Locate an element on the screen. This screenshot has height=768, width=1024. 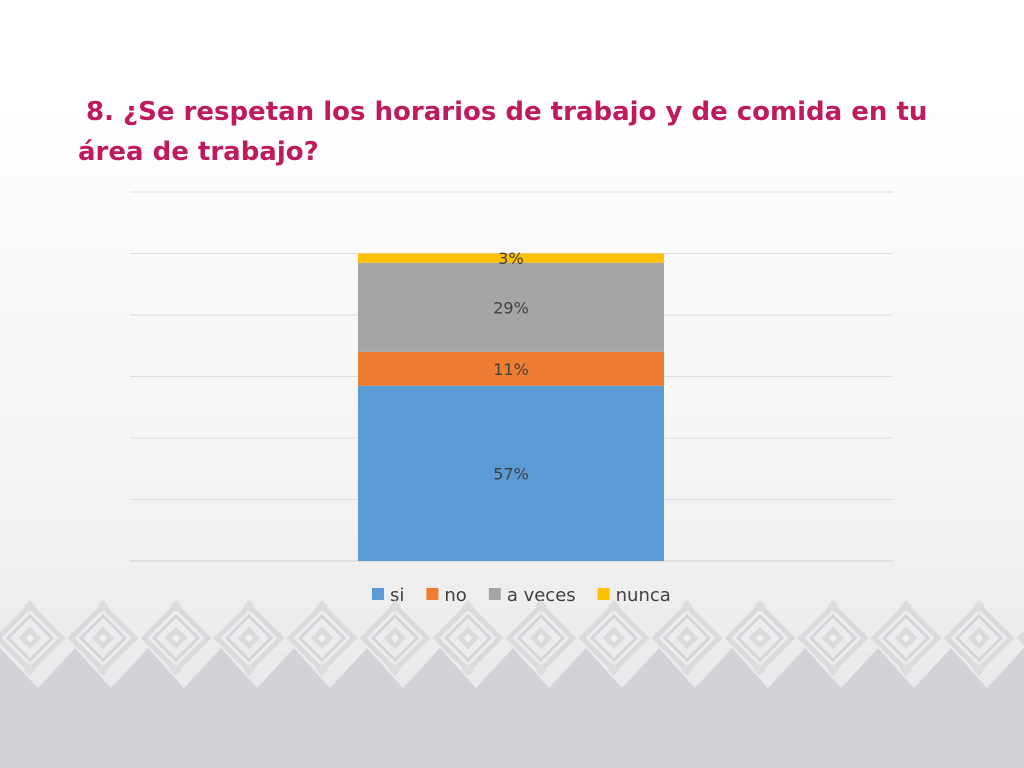
data-label: 57% is located at coordinates (511, 473).